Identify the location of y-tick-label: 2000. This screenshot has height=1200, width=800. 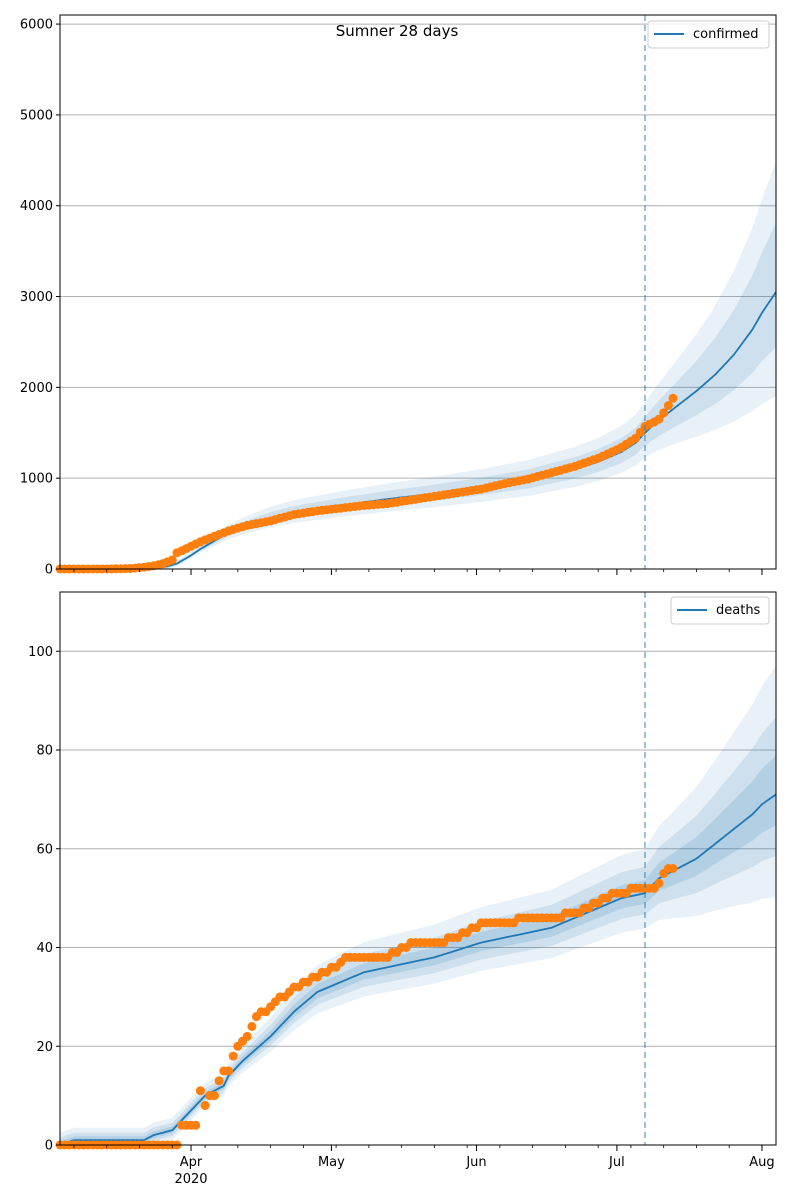
(36, 388).